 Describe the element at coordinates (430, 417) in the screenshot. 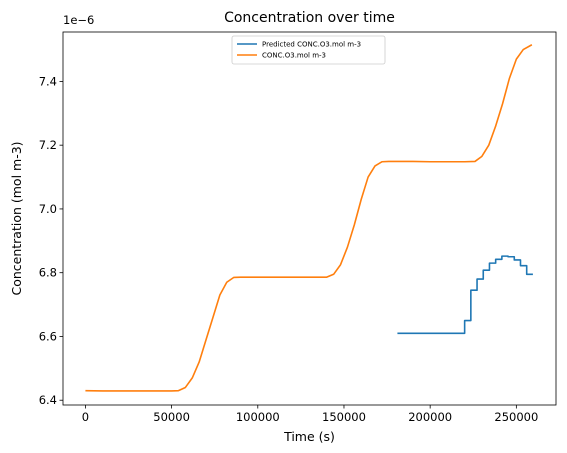

I see `x-tick-label: 200000` at that location.